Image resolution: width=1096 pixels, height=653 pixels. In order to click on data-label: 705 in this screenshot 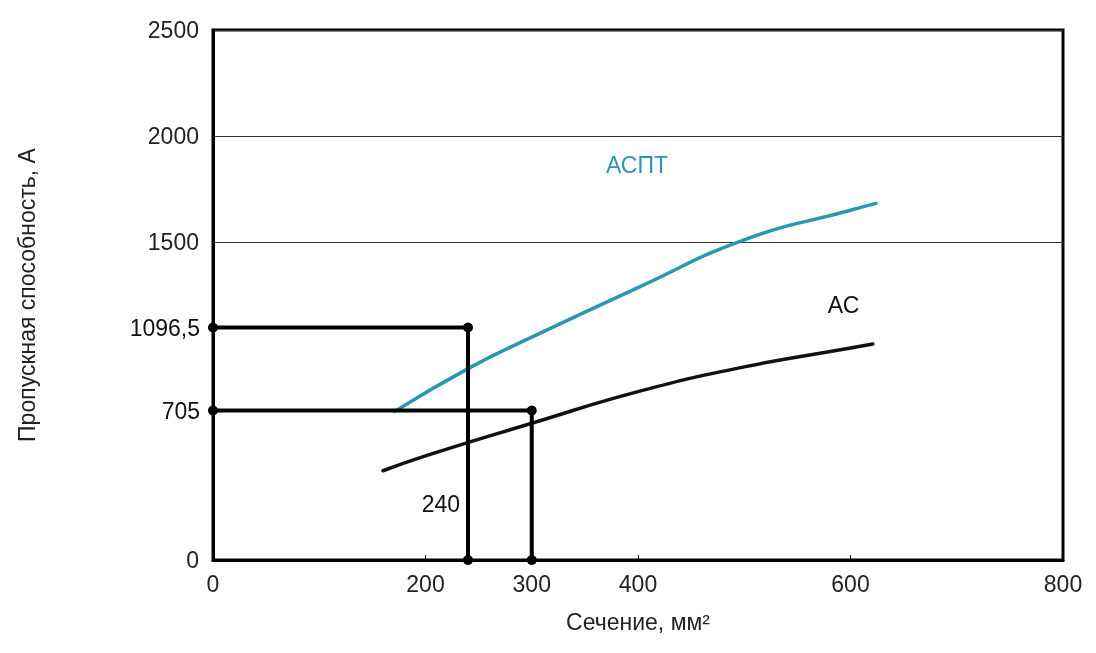, I will do `click(180, 410)`.